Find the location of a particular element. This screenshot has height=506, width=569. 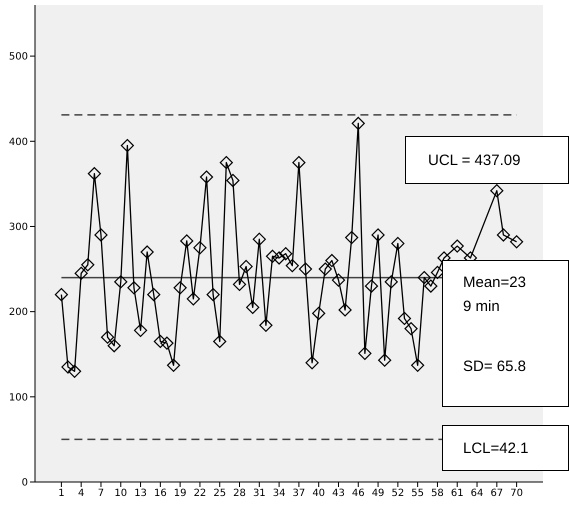

x-tick-label: 7 is located at coordinates (101, 494).